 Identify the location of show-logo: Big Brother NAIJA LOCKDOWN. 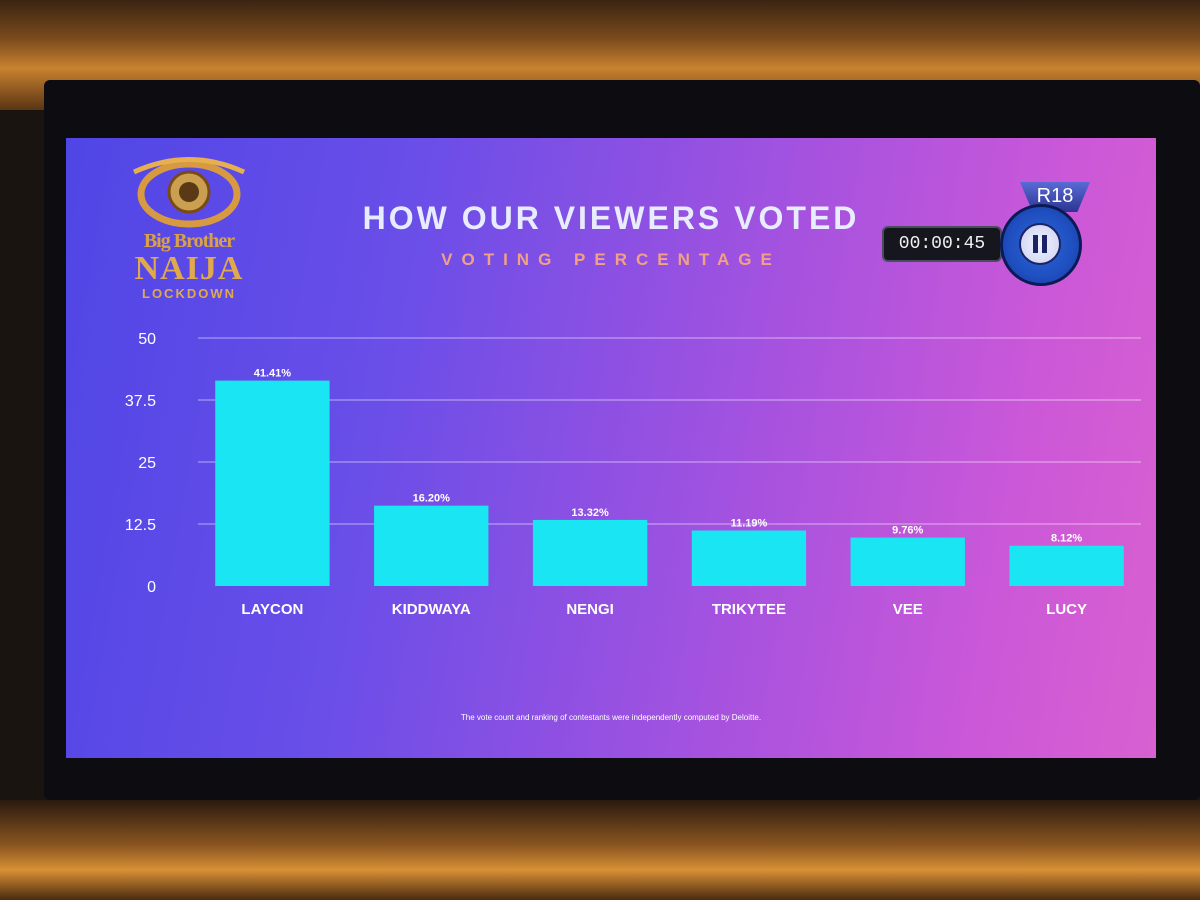
(189, 226).